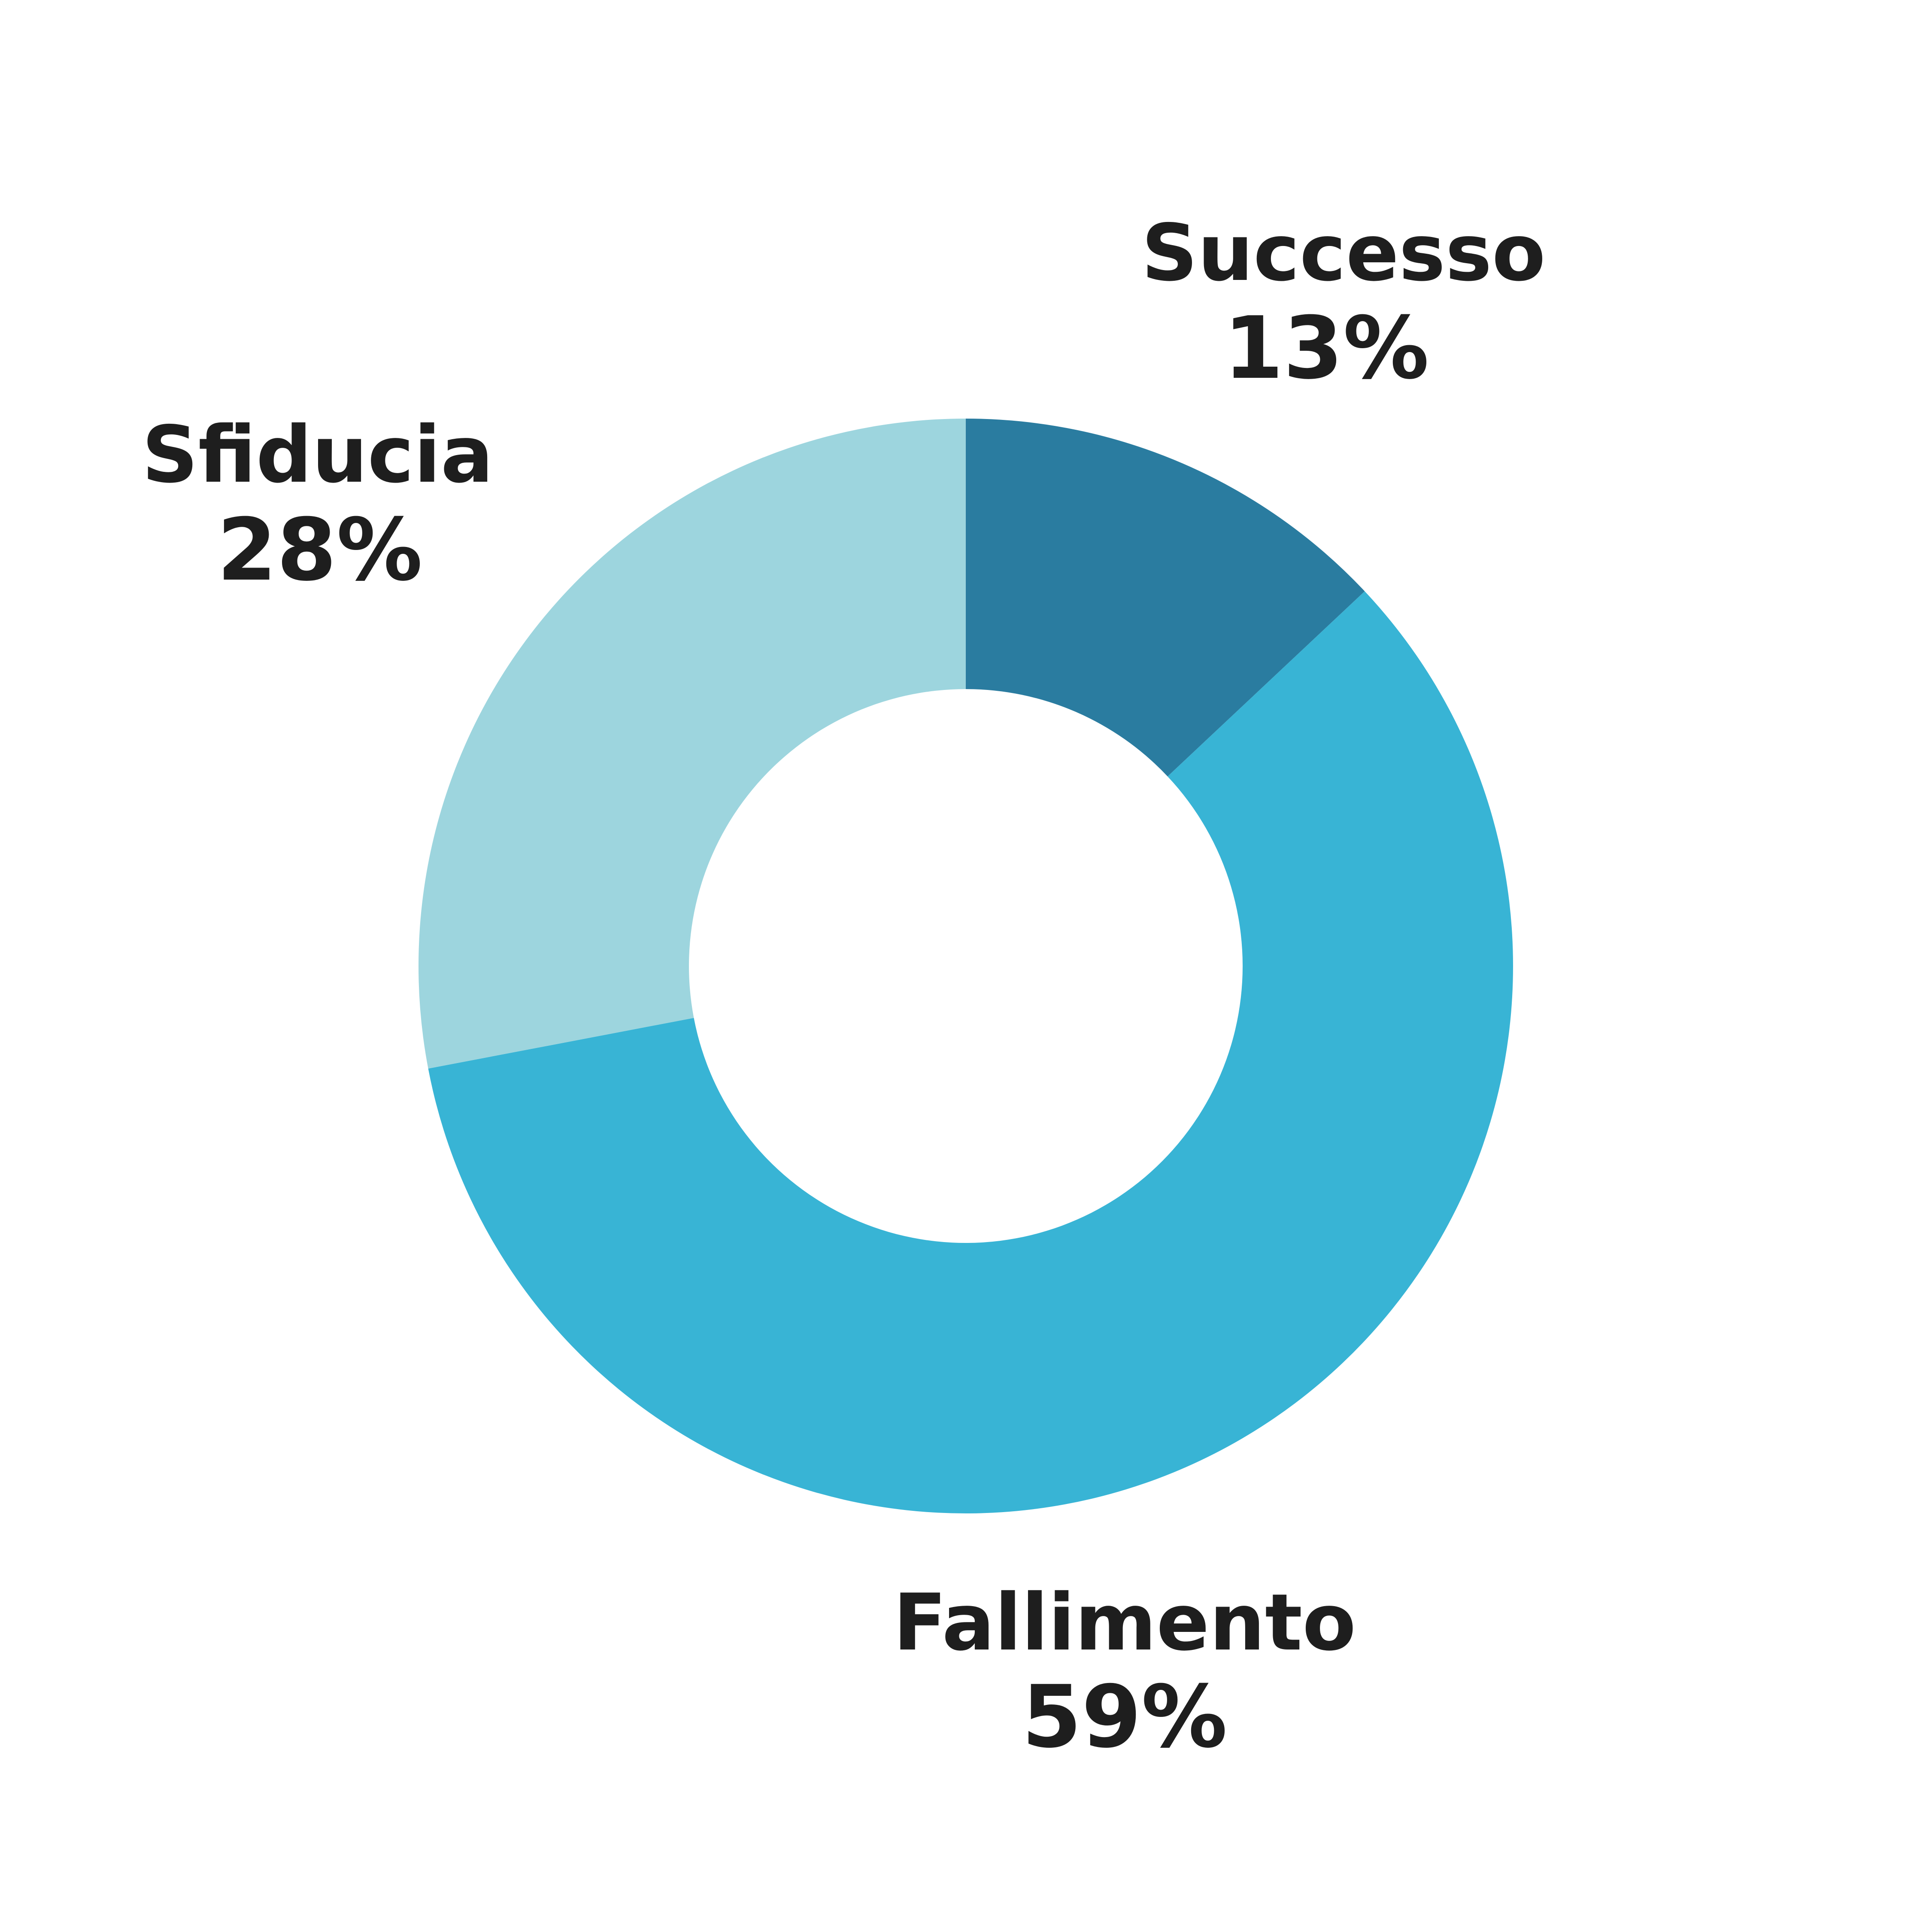 The width and height of the screenshot is (1932, 1932). I want to click on slice-annotation-sfiducia: Sfiducia 28%, so click(318, 505).